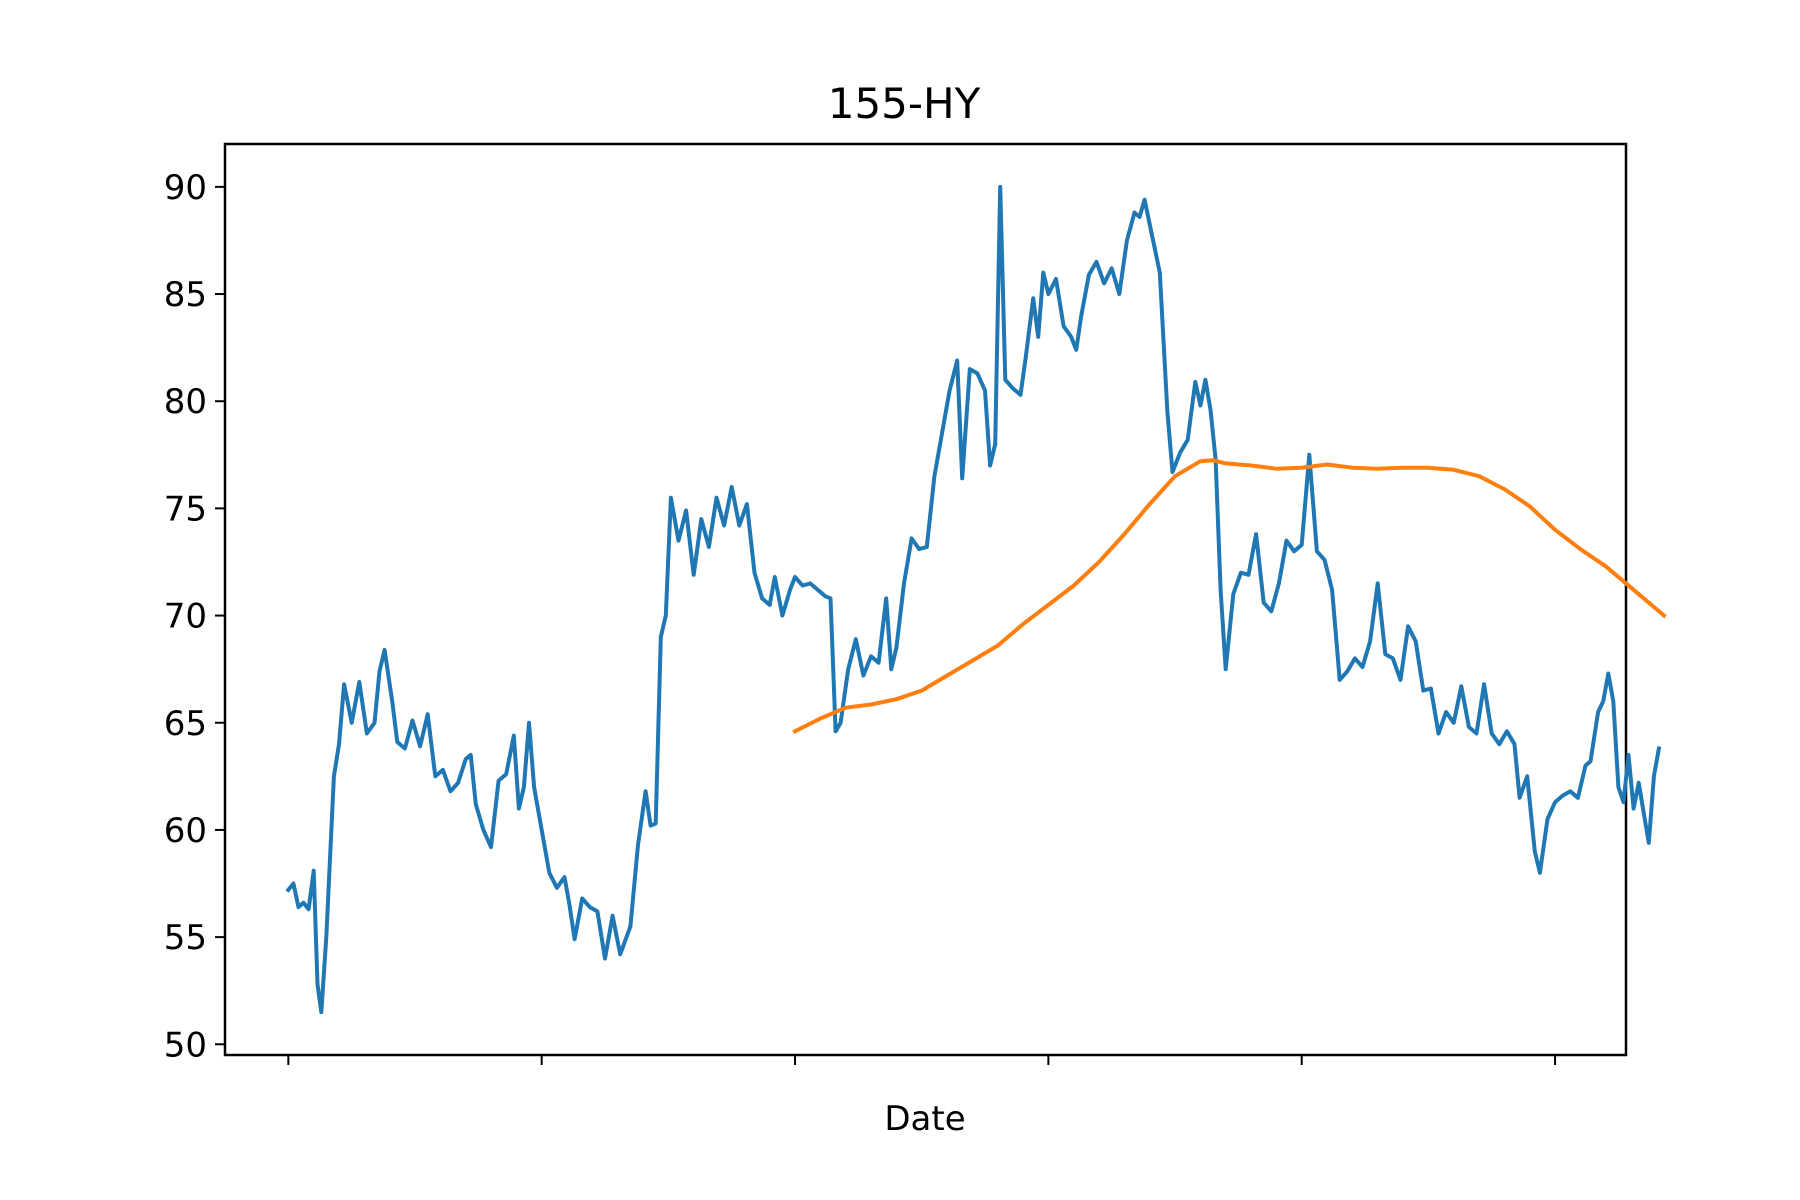  Describe the element at coordinates (185, 938) in the screenshot. I see `y-tick-label: 55` at that location.